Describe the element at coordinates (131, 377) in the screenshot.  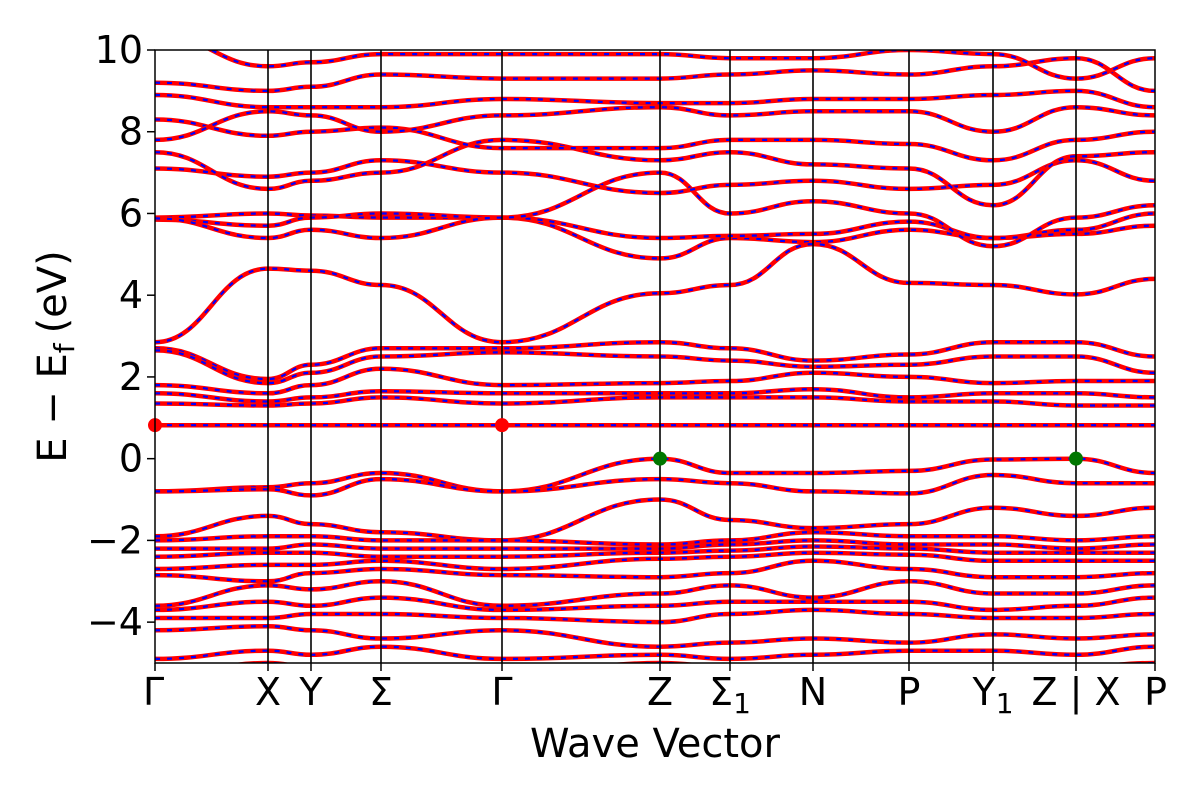
I see `y-tick-label: 2` at that location.